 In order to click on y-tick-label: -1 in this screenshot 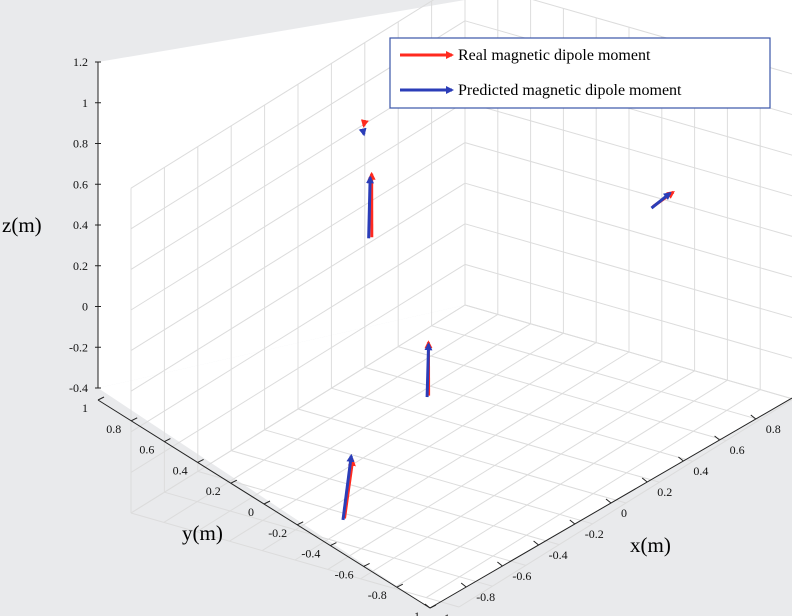, I will do `click(415, 612)`.